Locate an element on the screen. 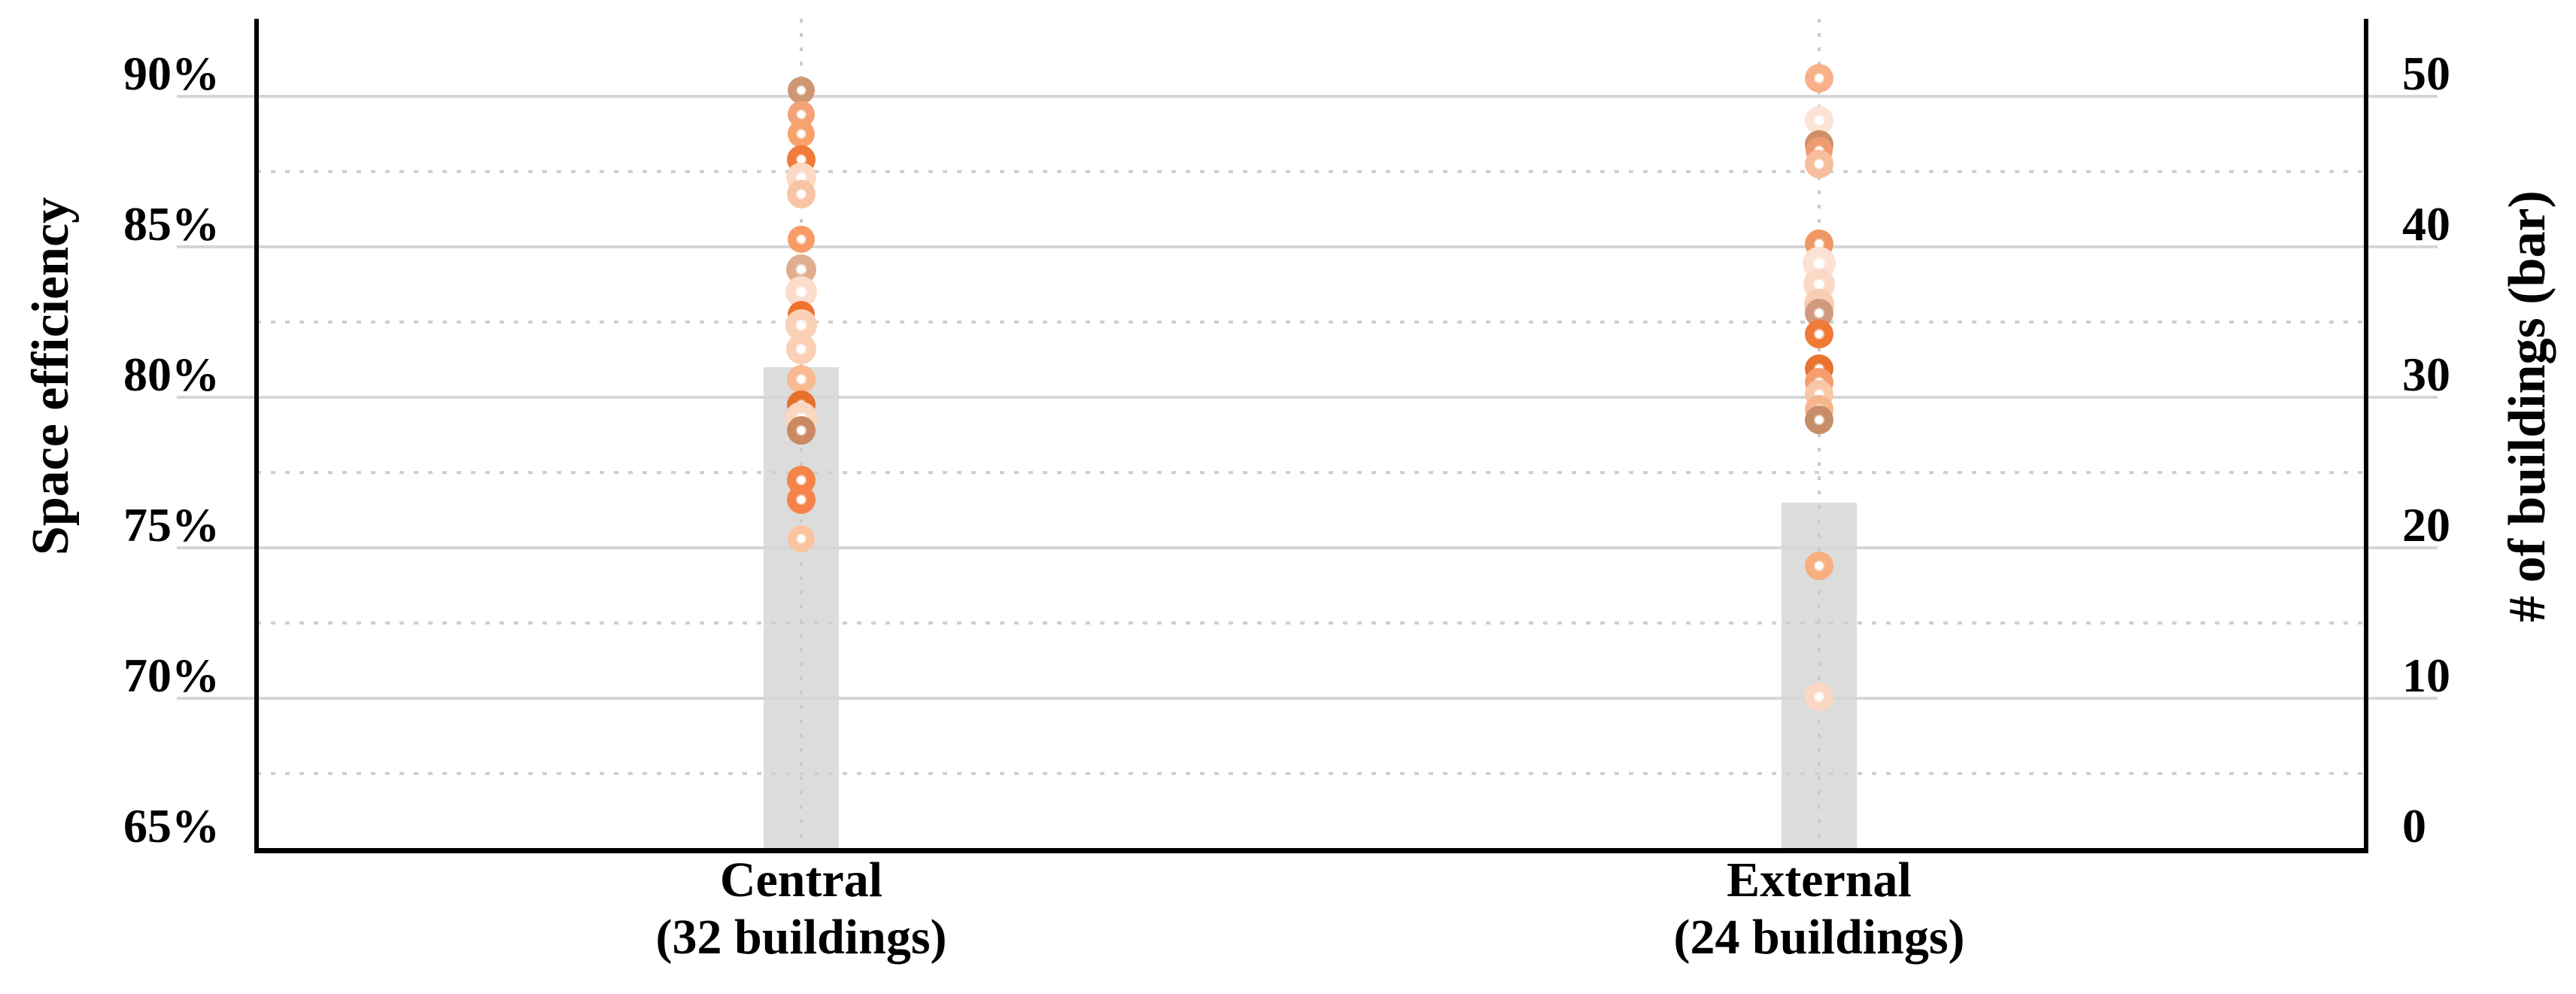 The height and width of the screenshot is (994, 2576). category-label-external-name: External is located at coordinates (1820, 880).